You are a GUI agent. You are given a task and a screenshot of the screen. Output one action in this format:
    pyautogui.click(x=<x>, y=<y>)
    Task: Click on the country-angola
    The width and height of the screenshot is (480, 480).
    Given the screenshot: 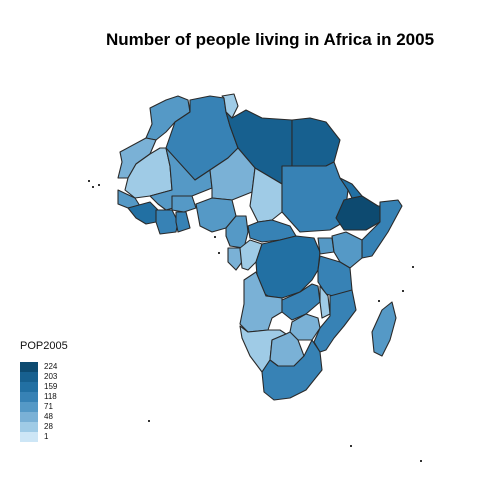 What is the action you would take?
    pyautogui.click(x=261, y=302)
    